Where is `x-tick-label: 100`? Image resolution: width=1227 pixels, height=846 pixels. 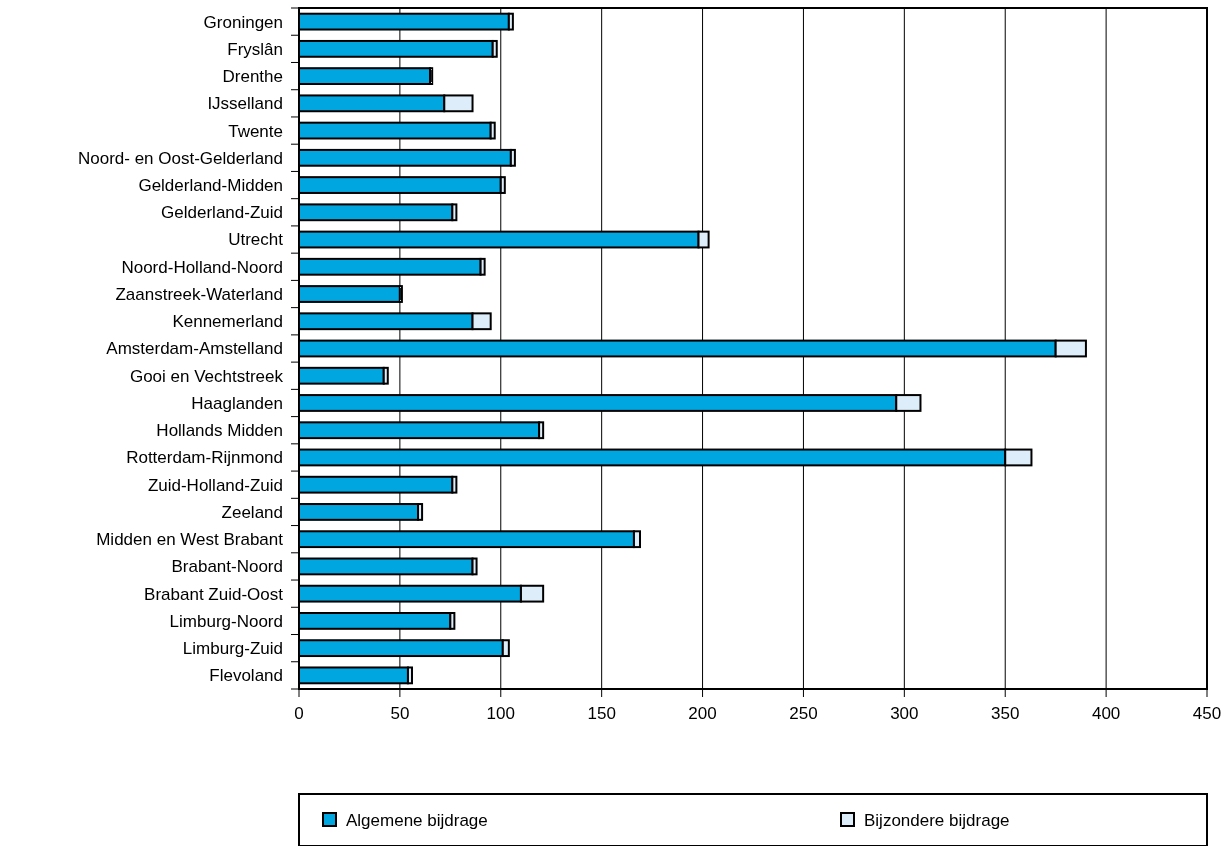
x-tick-label: 100 is located at coordinates (500, 713).